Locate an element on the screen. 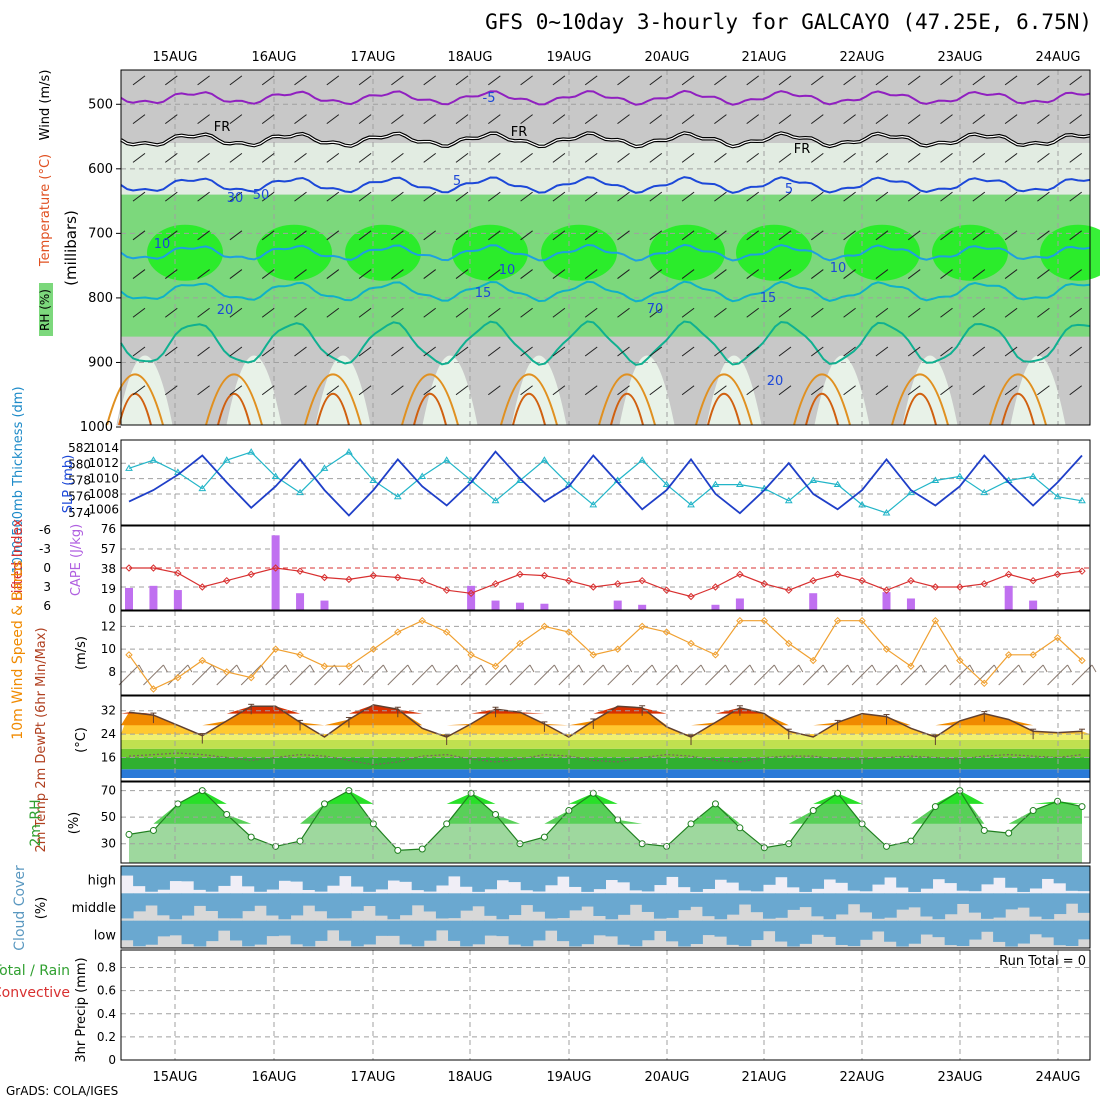 The height and width of the screenshot is (1104, 1100). date-label-bottom-4: 19AUG is located at coordinates (568, 1077).